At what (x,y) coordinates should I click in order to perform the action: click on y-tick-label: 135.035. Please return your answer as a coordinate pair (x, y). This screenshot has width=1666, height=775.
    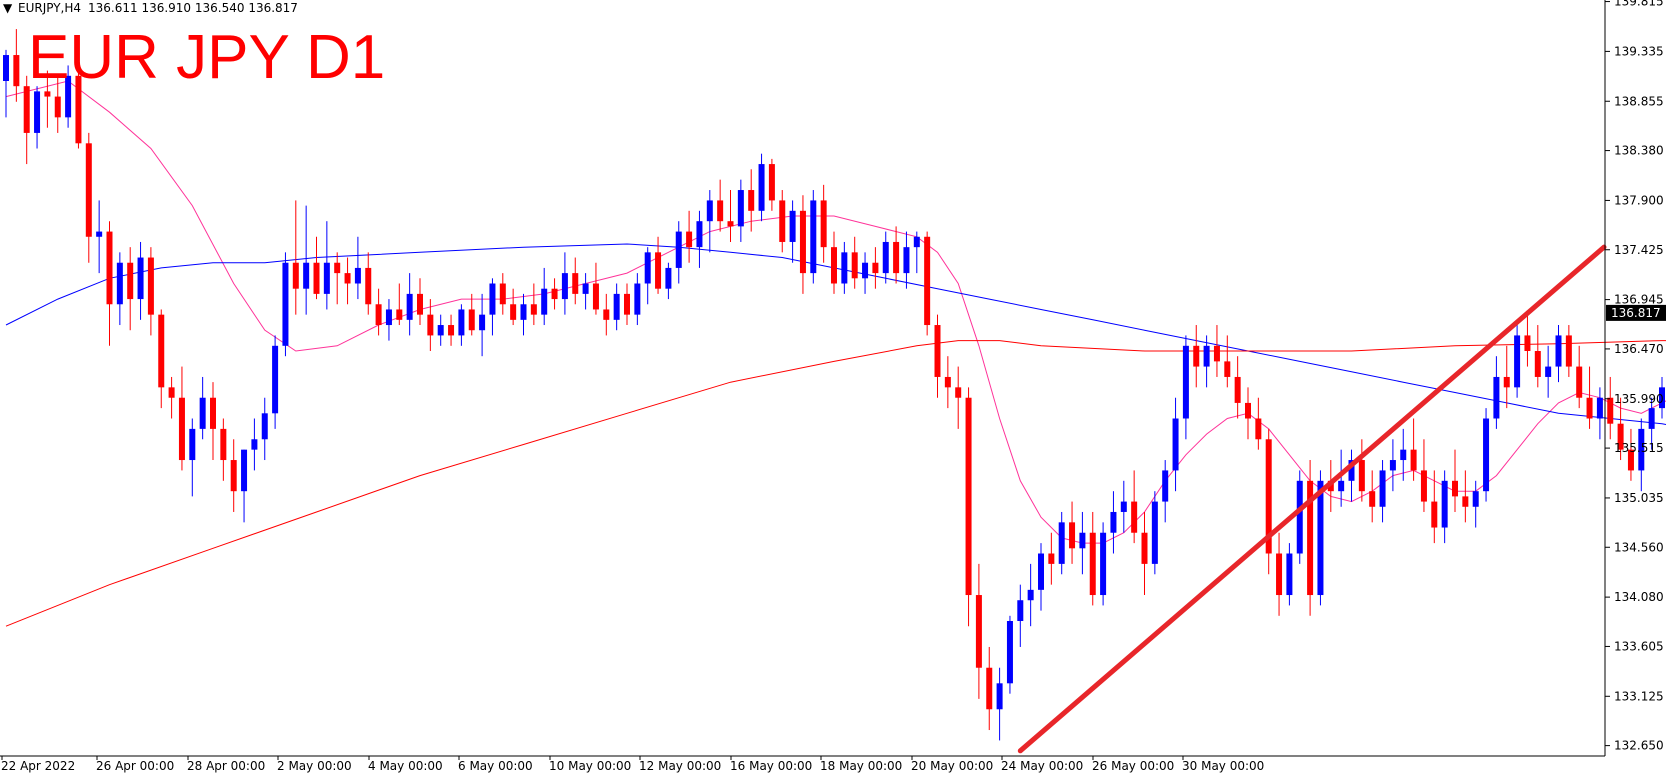
    Looking at the image, I should click on (1639, 498).